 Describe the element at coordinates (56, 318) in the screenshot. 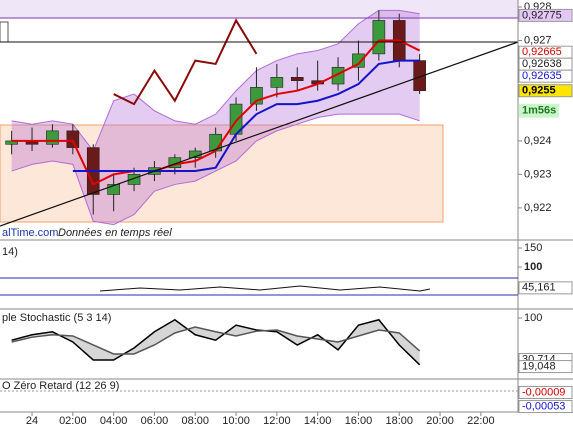

I see `panel-title: ple Stochastic (5 3 14)` at that location.